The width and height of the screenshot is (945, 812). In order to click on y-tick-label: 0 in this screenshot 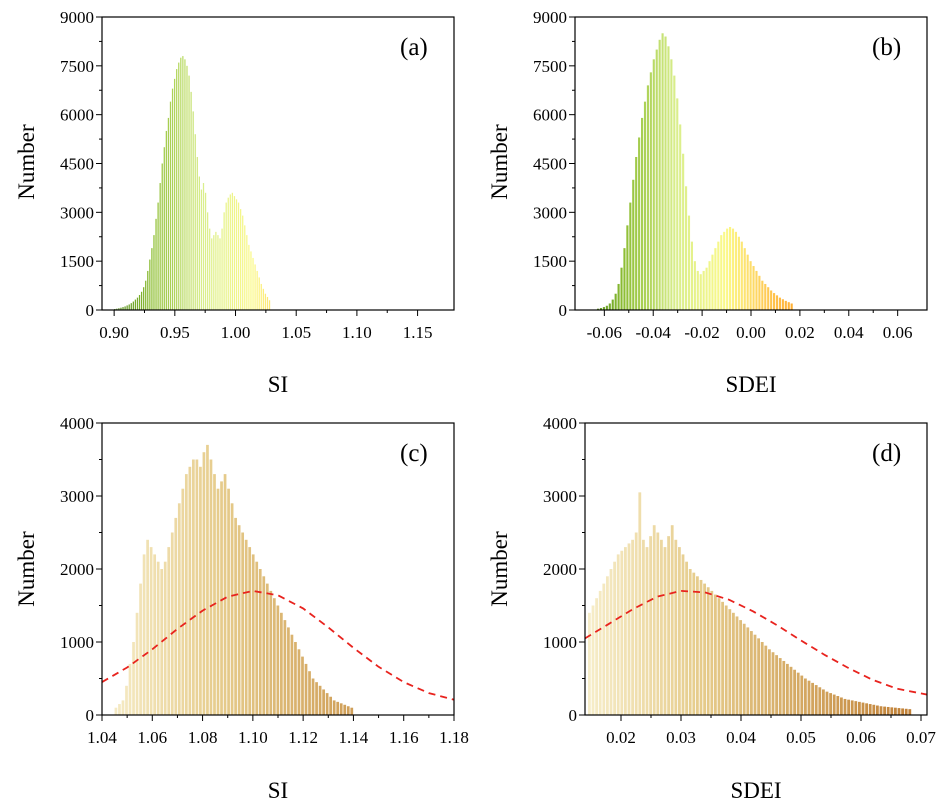, I will do `click(90, 715)`.